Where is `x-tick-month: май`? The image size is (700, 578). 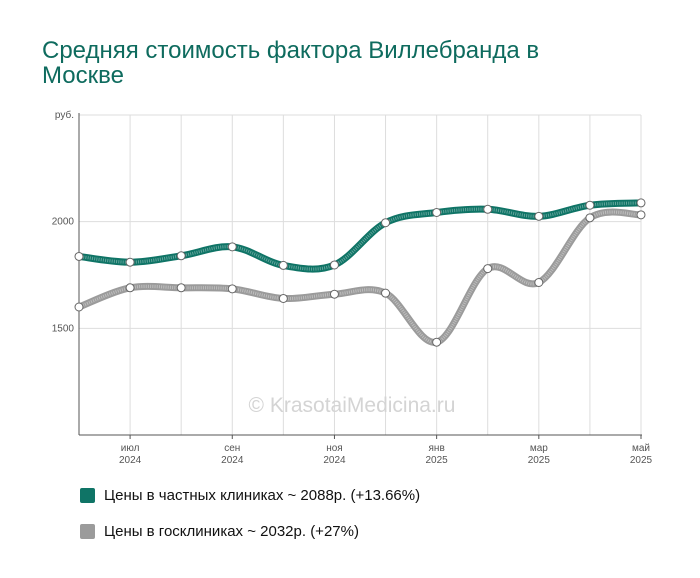
x-tick-month: май is located at coordinates (641, 448).